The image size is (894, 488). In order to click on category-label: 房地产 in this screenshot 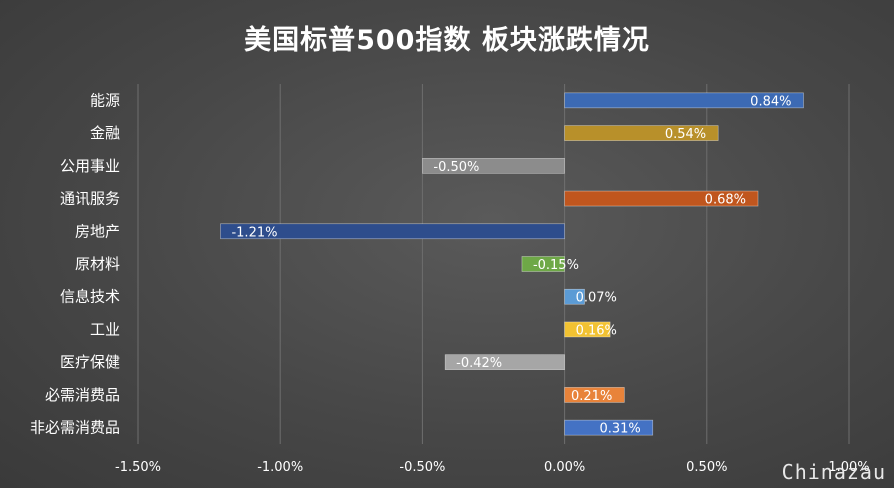, I will do `click(97, 231)`.